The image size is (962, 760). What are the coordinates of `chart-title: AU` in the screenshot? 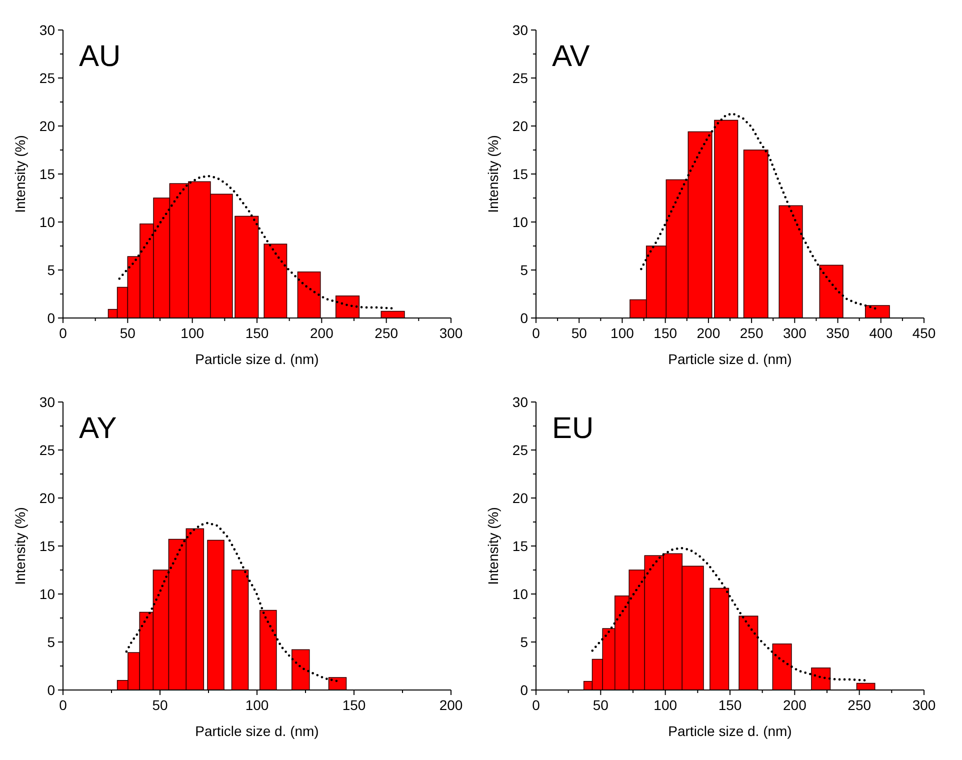 It's located at (100, 56).